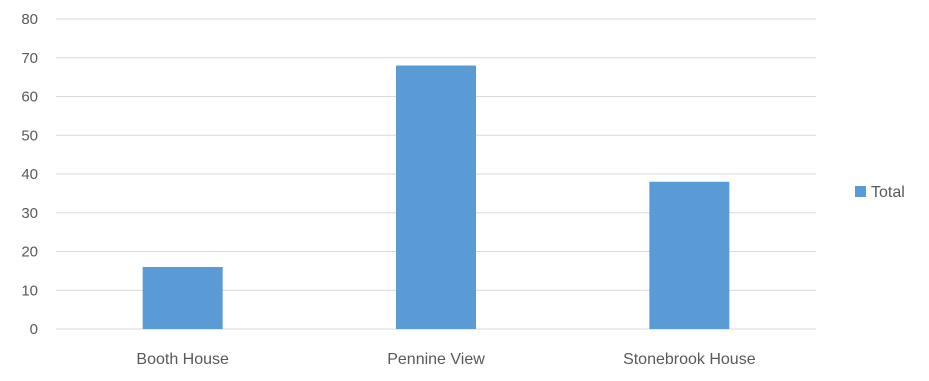  I want to click on y-tick-label-40: 40, so click(29, 174).